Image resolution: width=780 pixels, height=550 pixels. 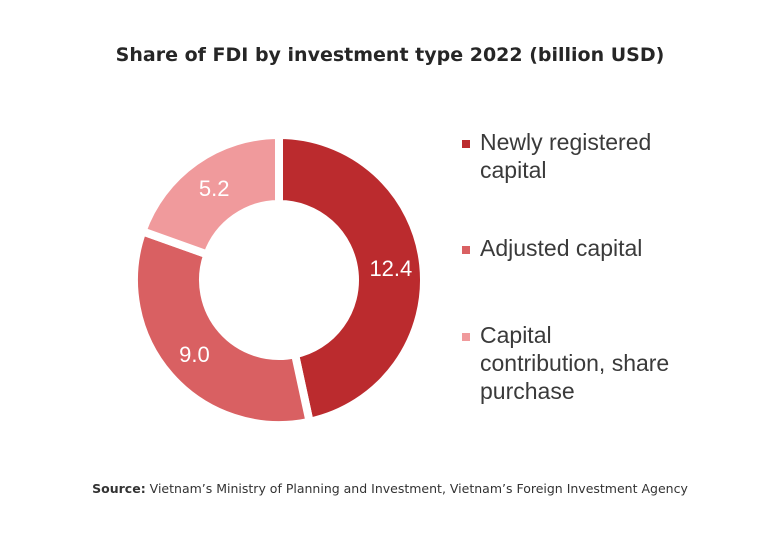 What do you see at coordinates (561, 248) in the screenshot?
I see `legend-label: Adjusted capital` at bounding box center [561, 248].